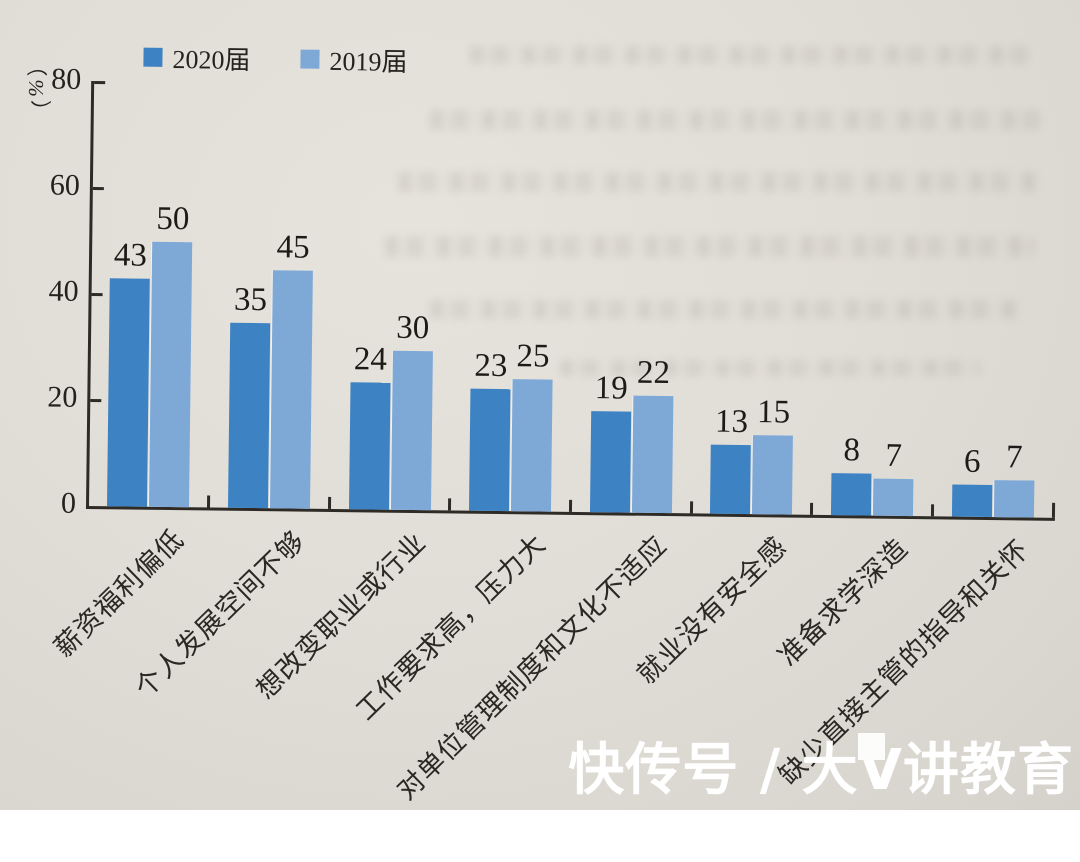  What do you see at coordinates (653, 373) in the screenshot?
I see `bar-value-label: 22` at bounding box center [653, 373].